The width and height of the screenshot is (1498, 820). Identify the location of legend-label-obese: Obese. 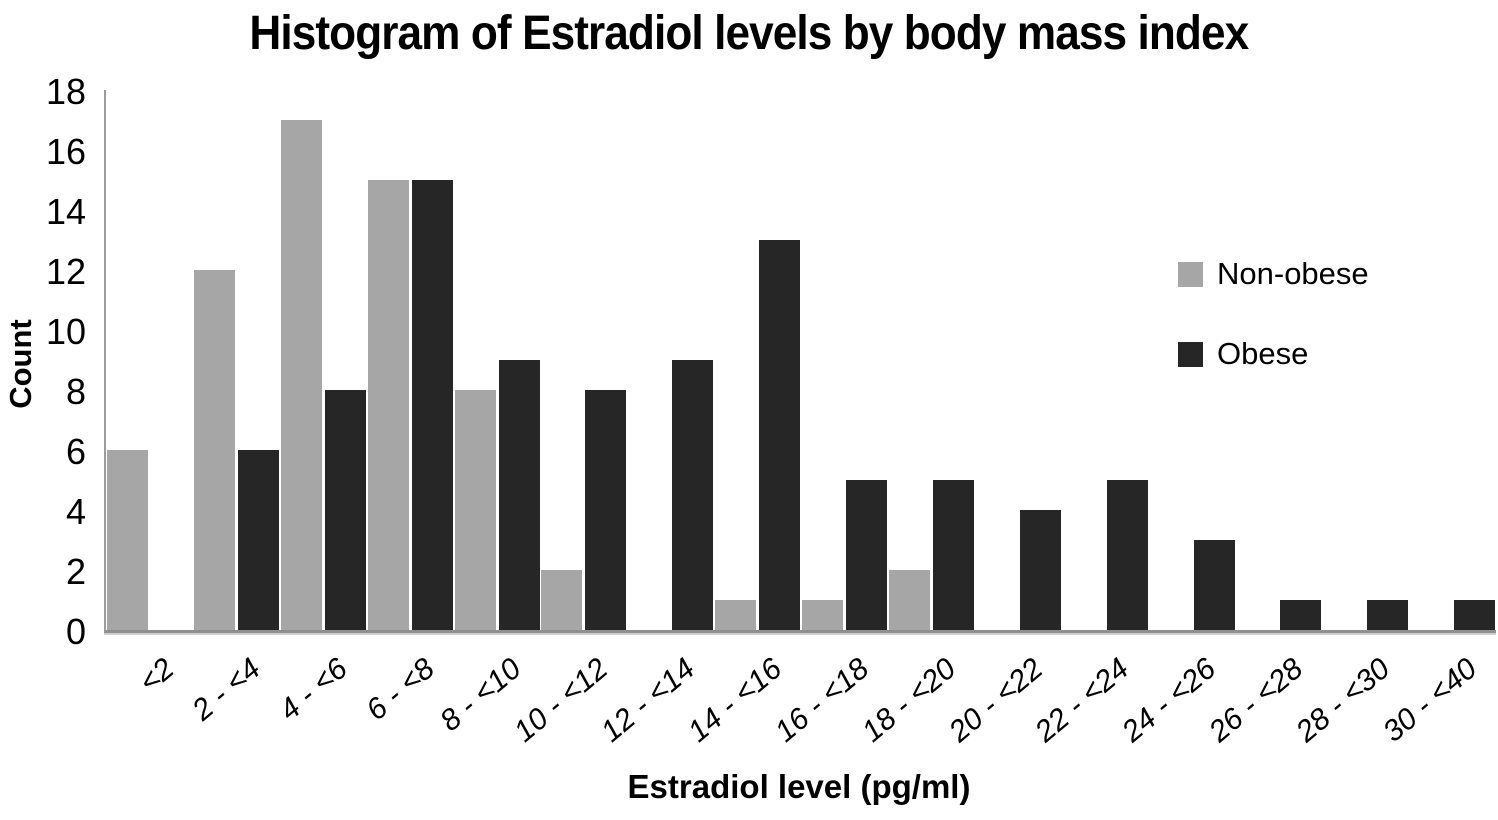
(1263, 353).